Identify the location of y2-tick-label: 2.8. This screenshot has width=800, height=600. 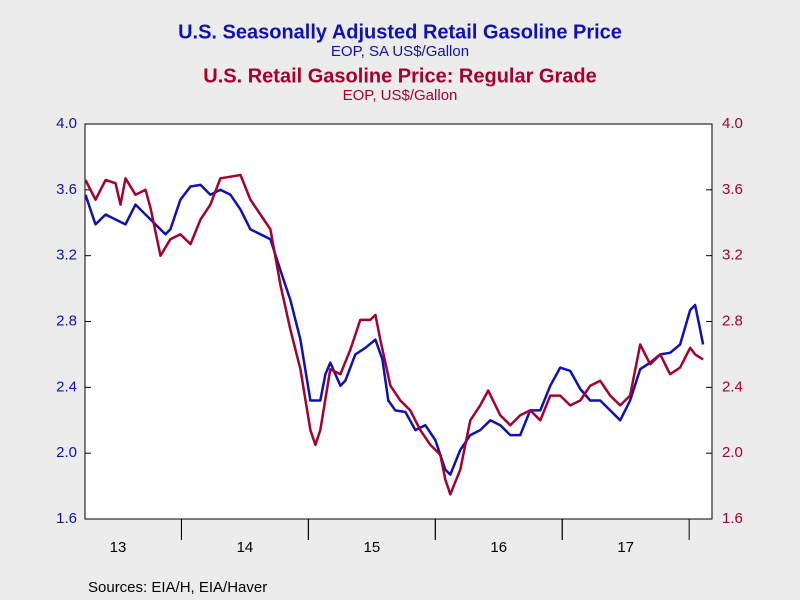
(732, 320).